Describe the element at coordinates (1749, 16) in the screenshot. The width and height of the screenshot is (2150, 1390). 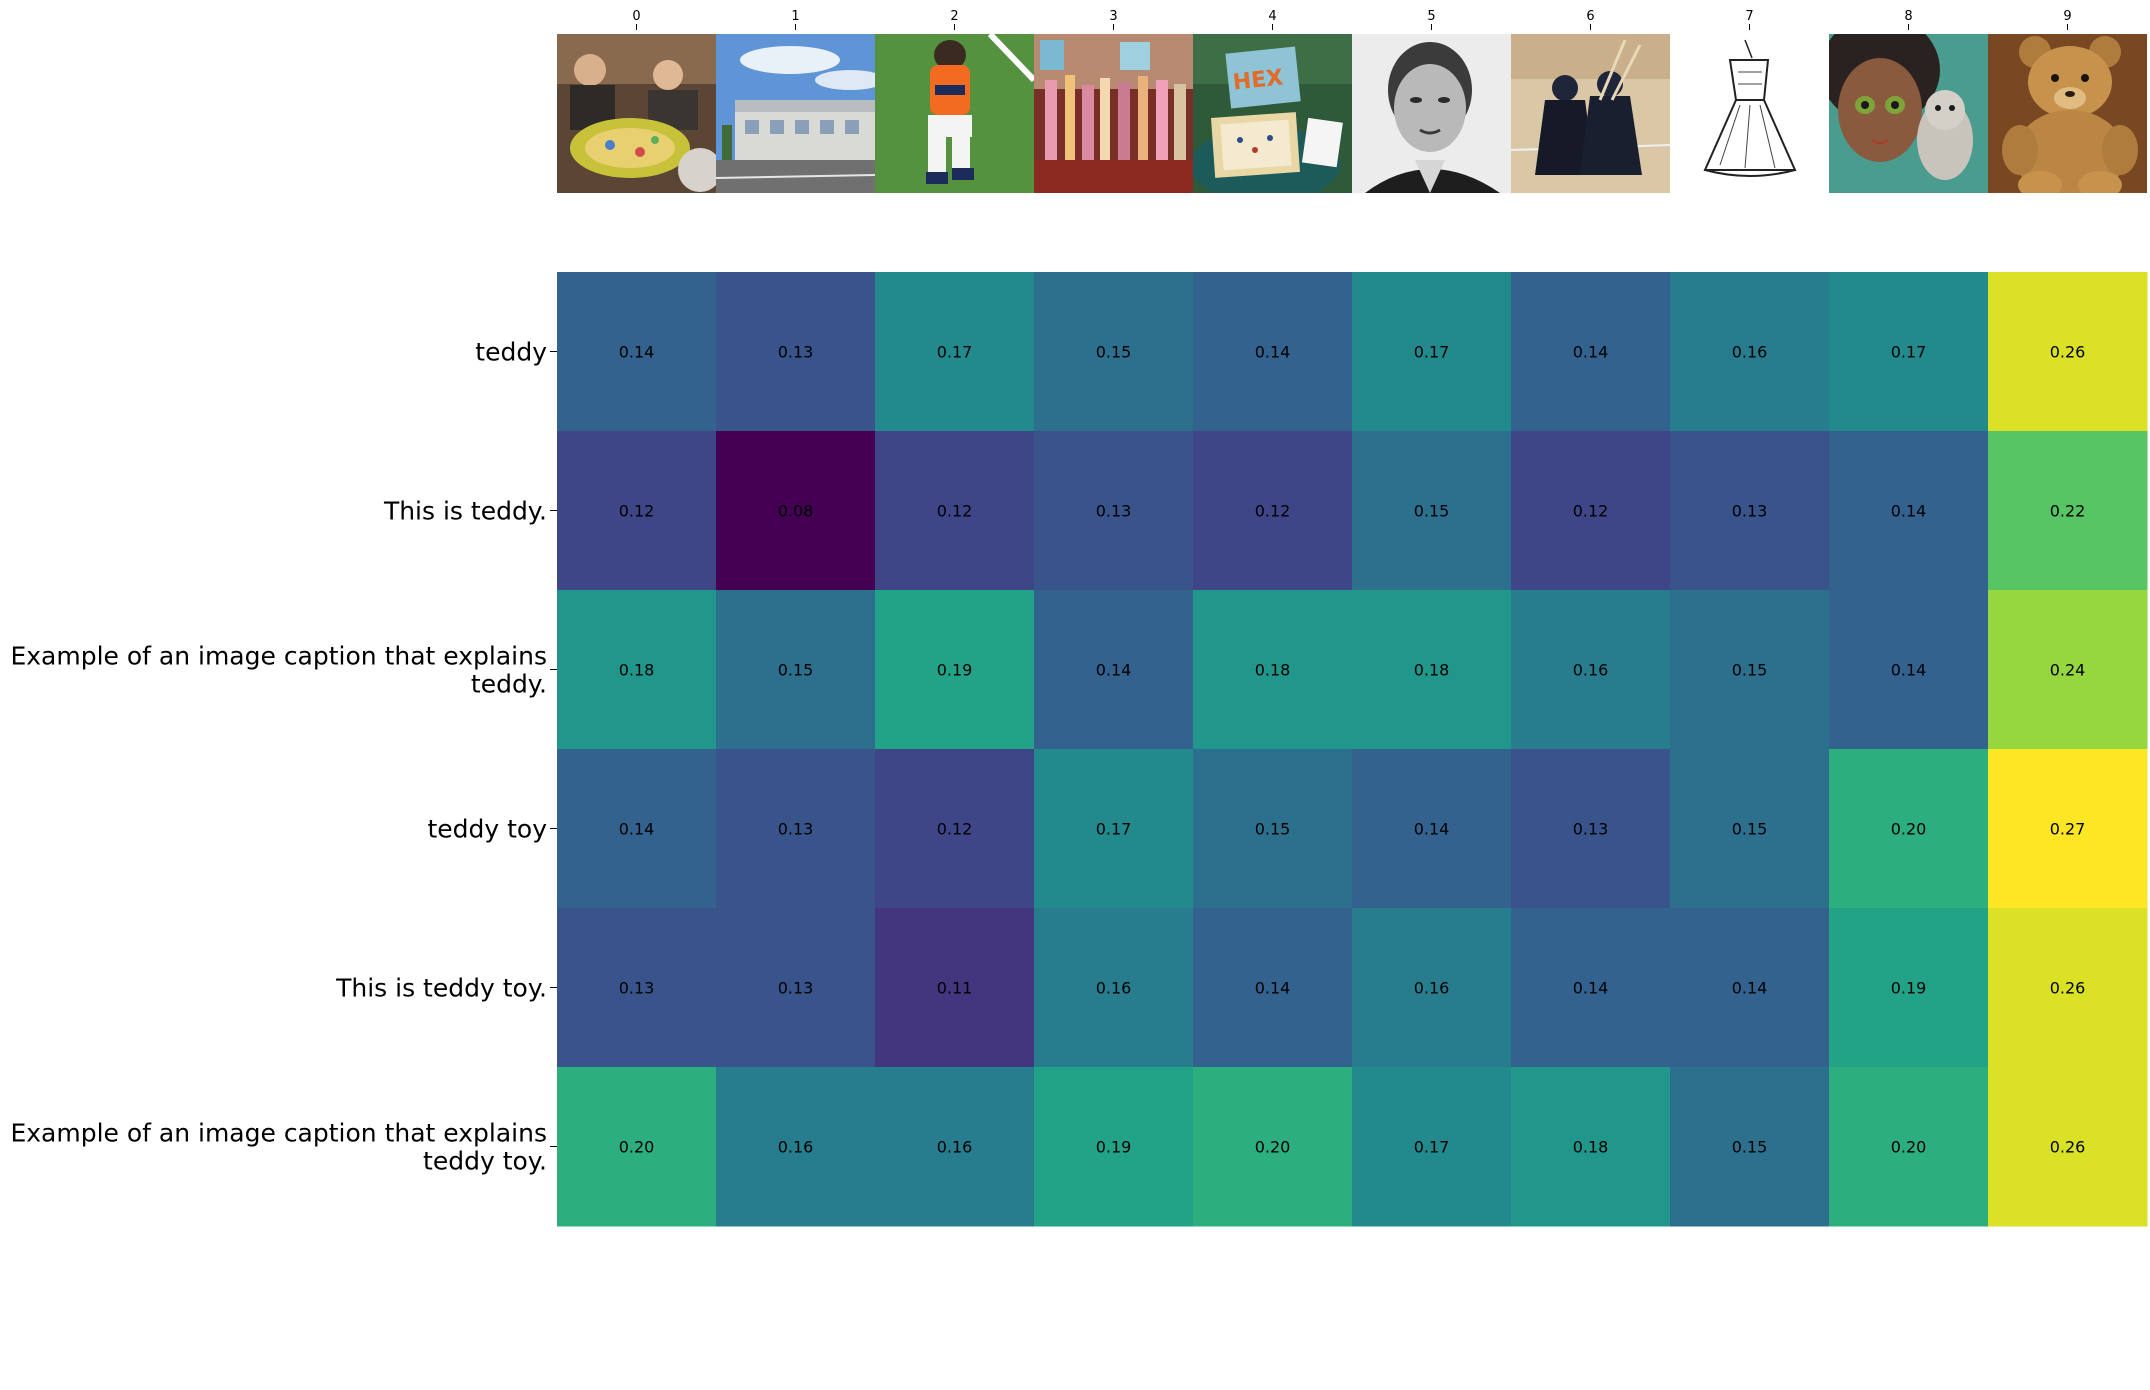
I see `x-tick-label: 7` at that location.